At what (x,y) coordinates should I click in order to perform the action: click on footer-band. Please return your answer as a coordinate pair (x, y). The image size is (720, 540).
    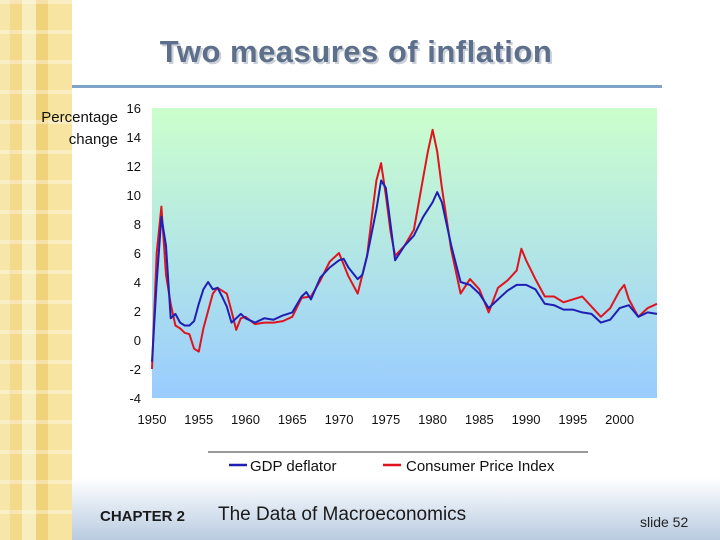
    Looking at the image, I should click on (396, 509).